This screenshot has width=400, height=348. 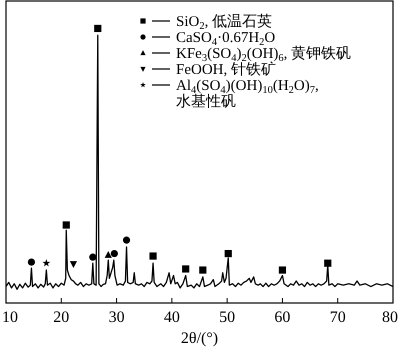 I want to click on x-tick-label: 30, so click(x=116, y=317).